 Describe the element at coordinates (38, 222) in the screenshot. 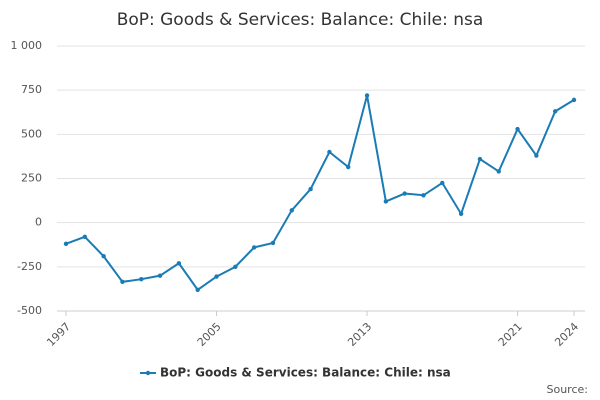

I see `y-tick-label: 0` at that location.